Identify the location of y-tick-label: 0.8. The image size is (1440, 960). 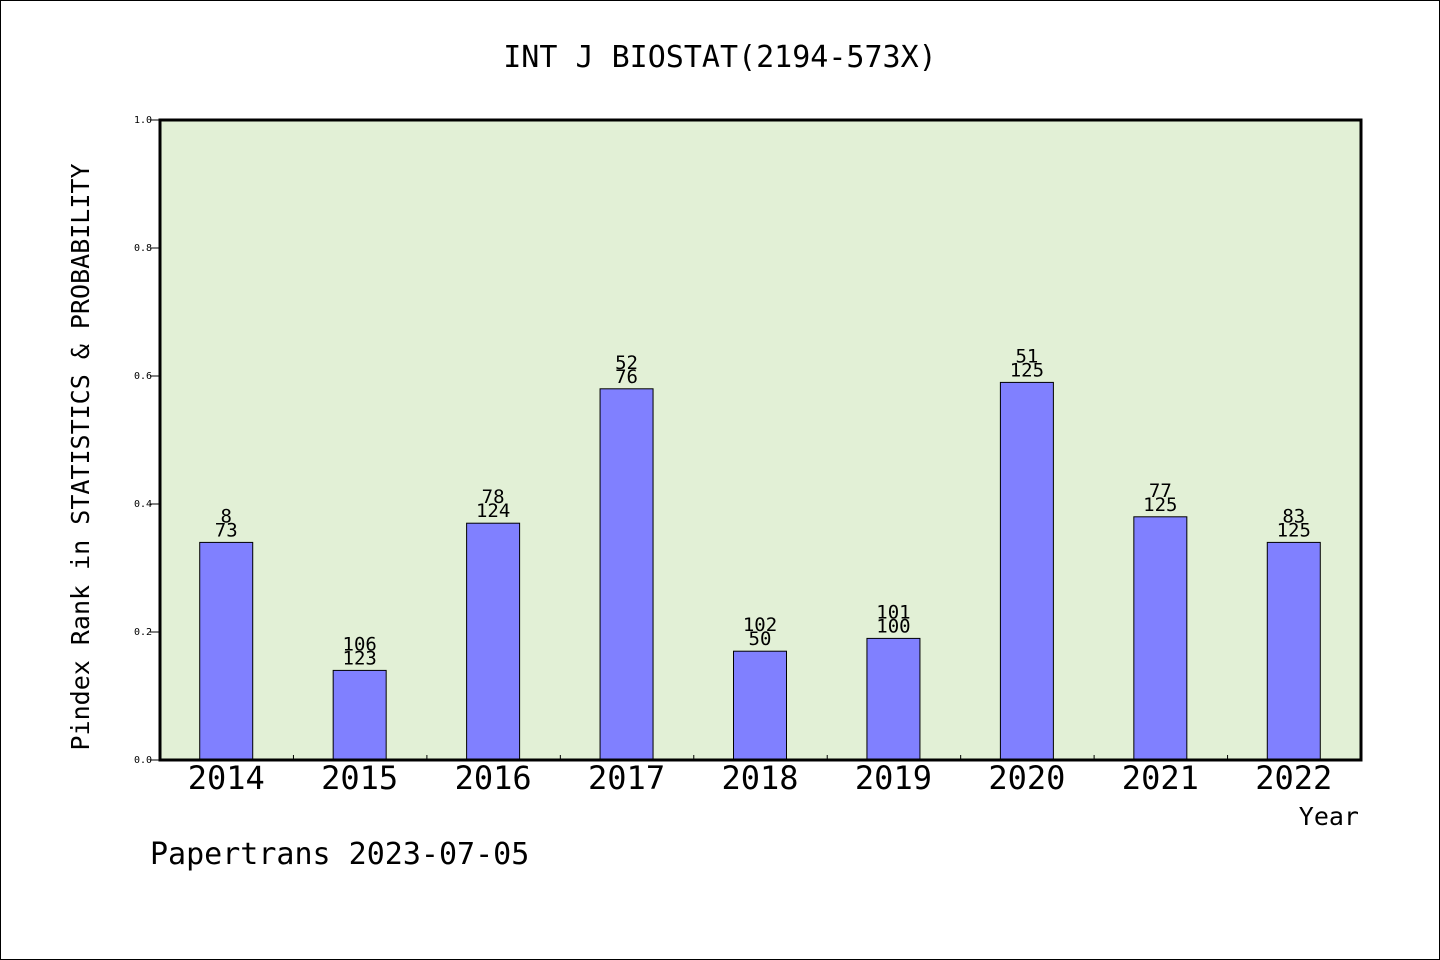
(143, 248).